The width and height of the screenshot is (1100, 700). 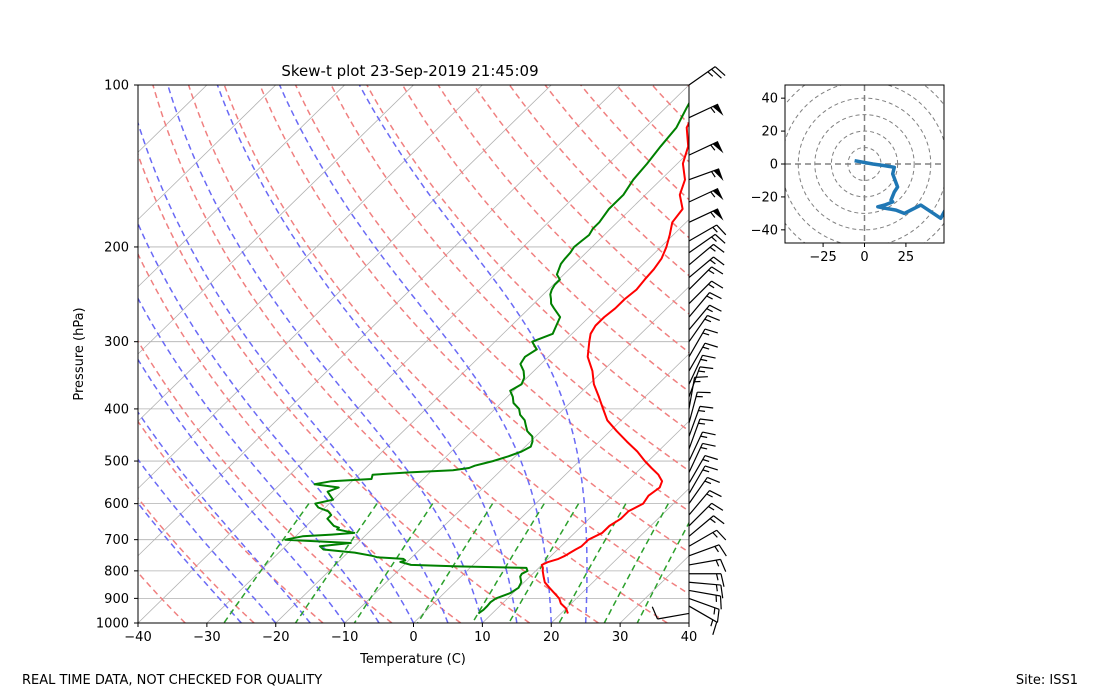 What do you see at coordinates (899, 189) in the screenshot?
I see `hodograph-line` at bounding box center [899, 189].